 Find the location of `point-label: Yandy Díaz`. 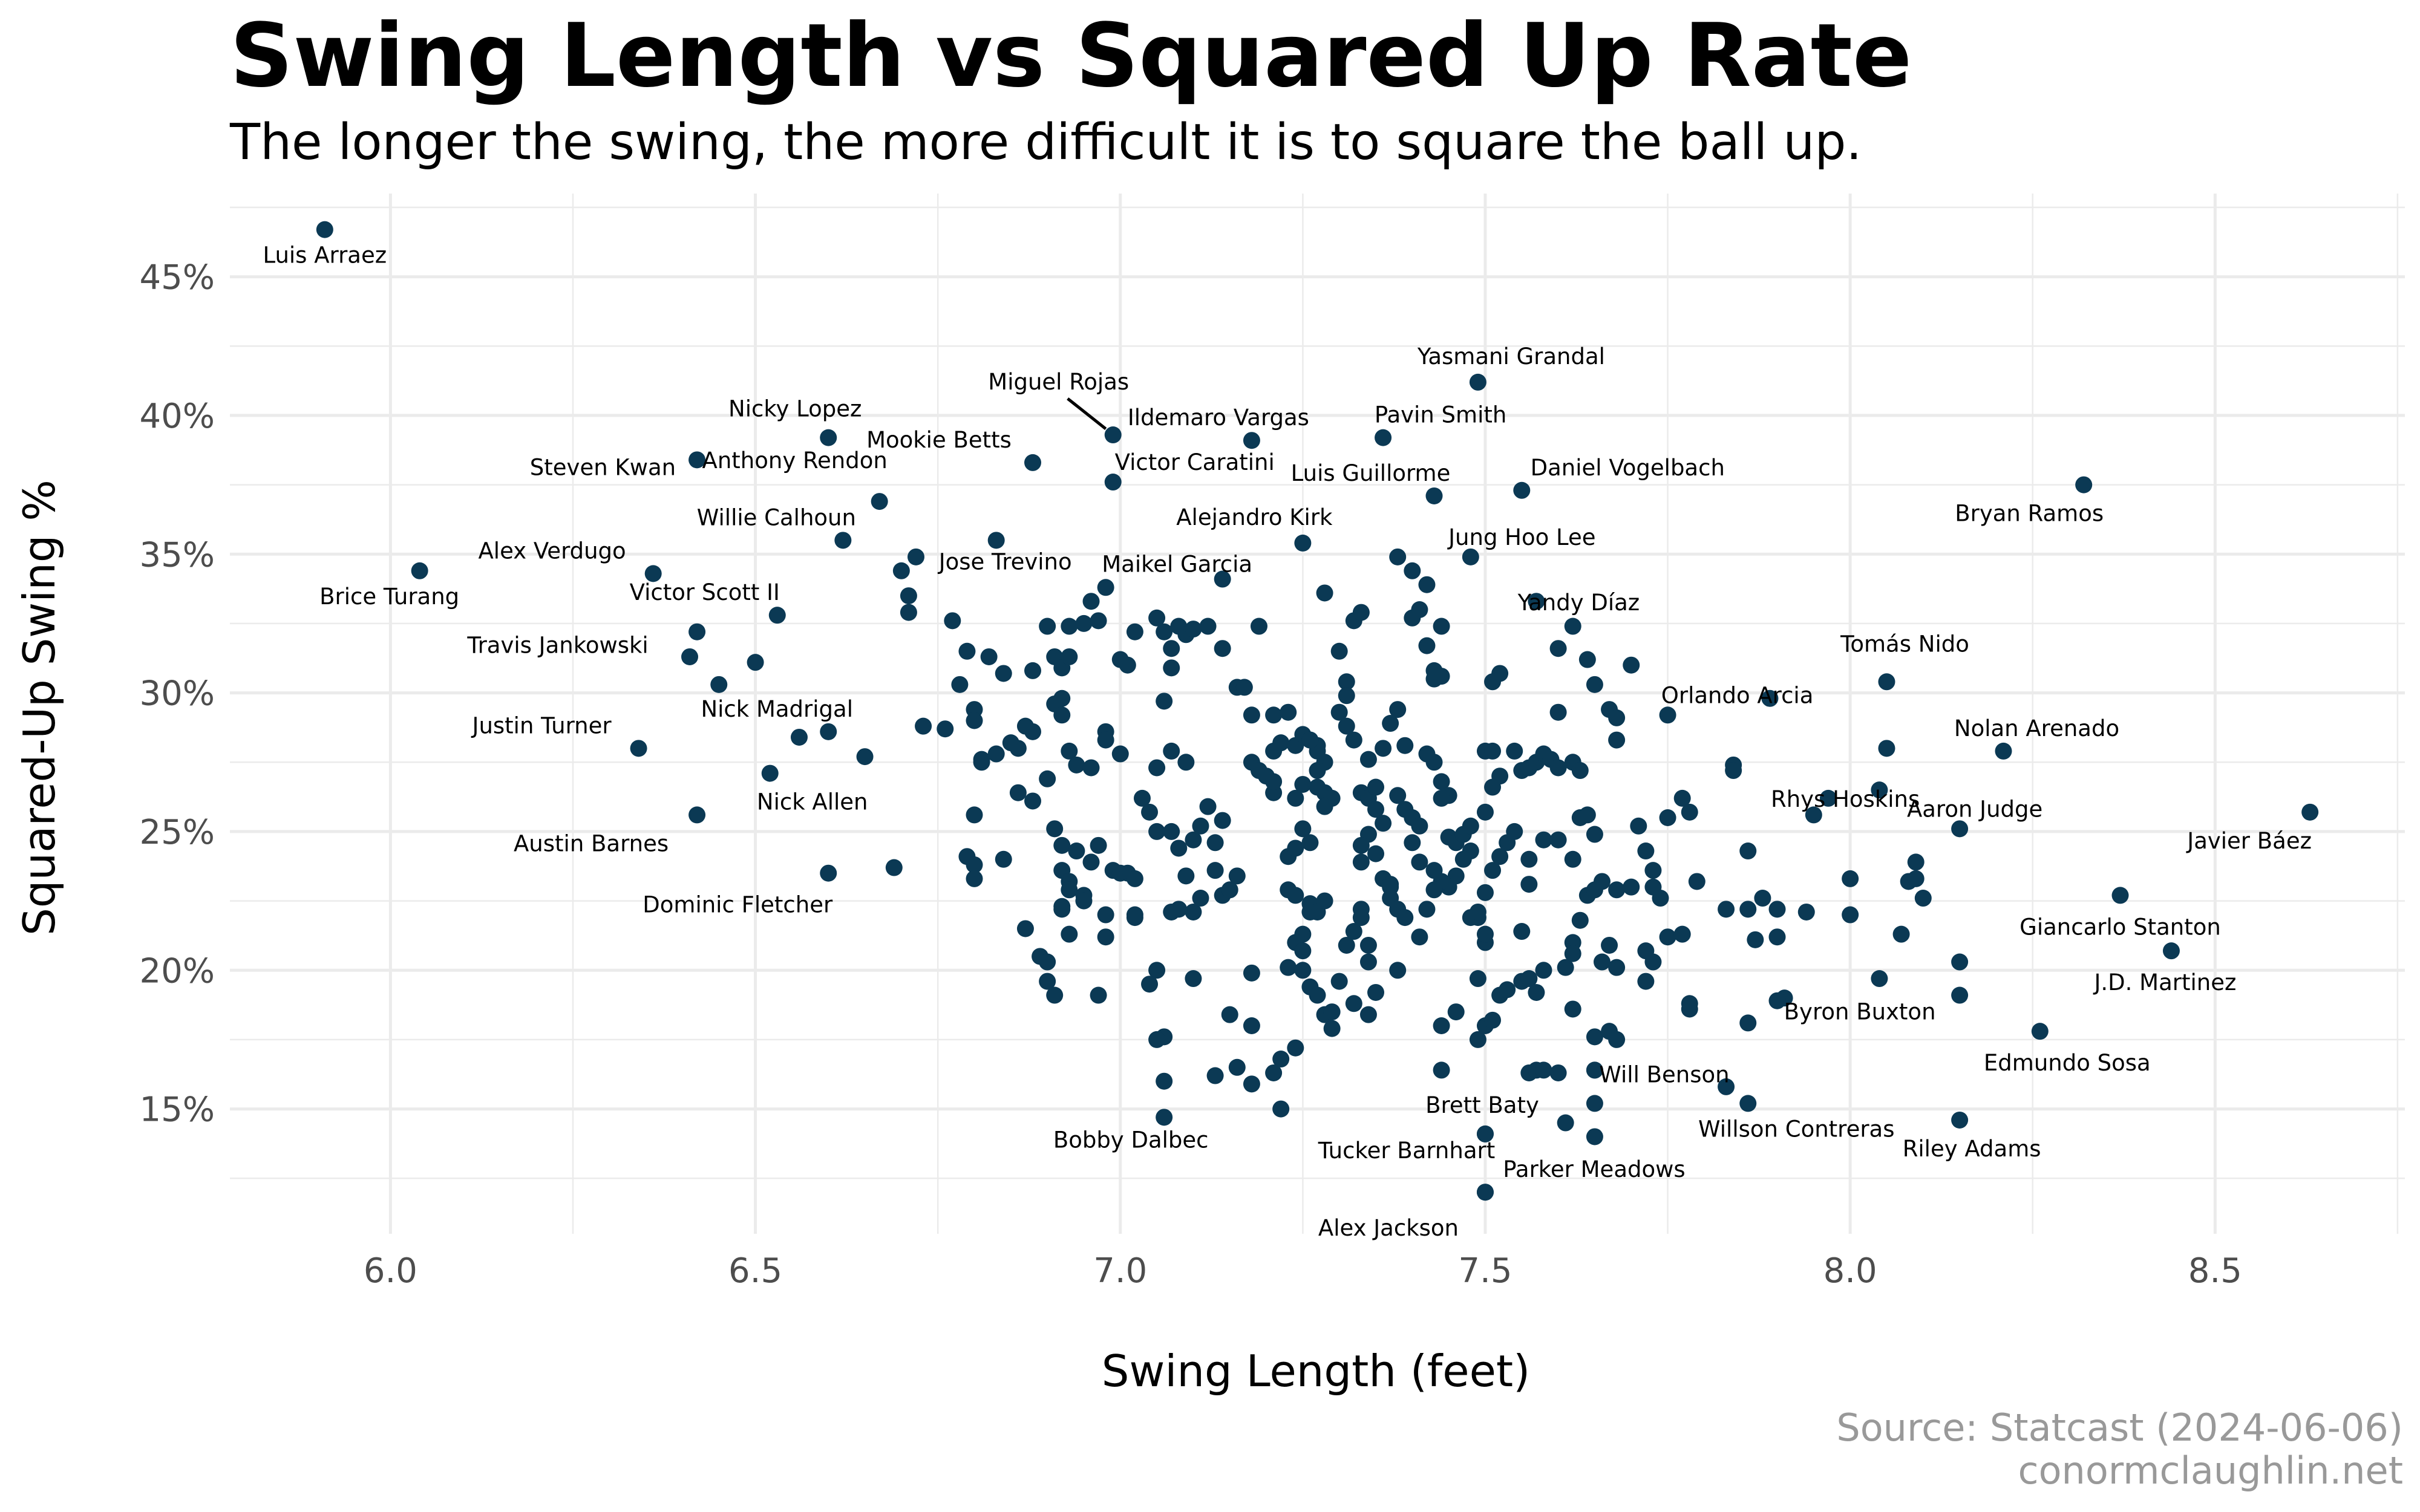

point-label: Yandy Díaz is located at coordinates (1578, 603).